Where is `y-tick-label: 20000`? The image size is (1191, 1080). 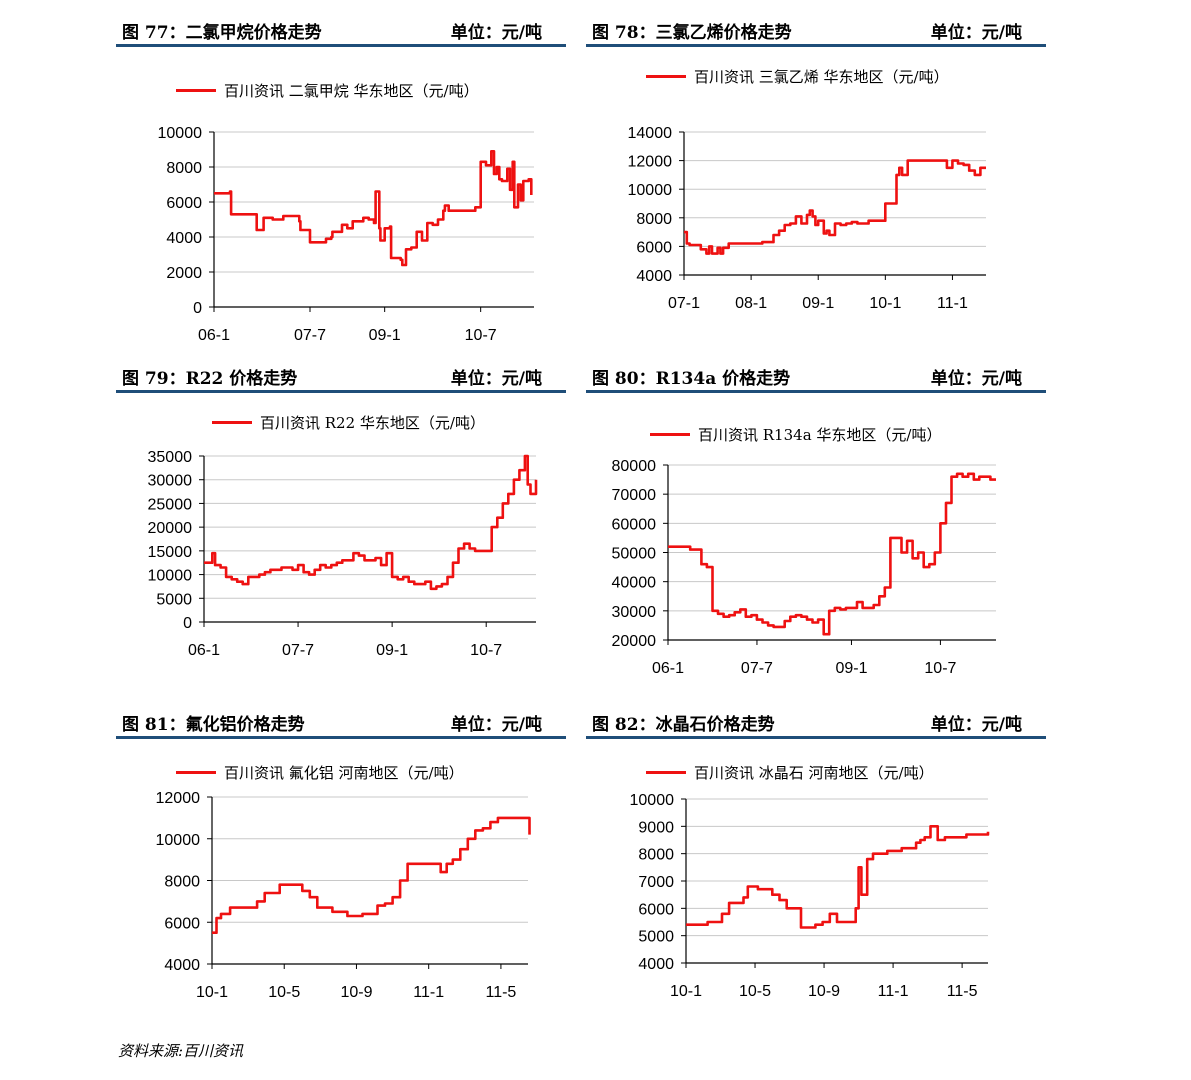
y-tick-label: 20000 is located at coordinates (170, 528).